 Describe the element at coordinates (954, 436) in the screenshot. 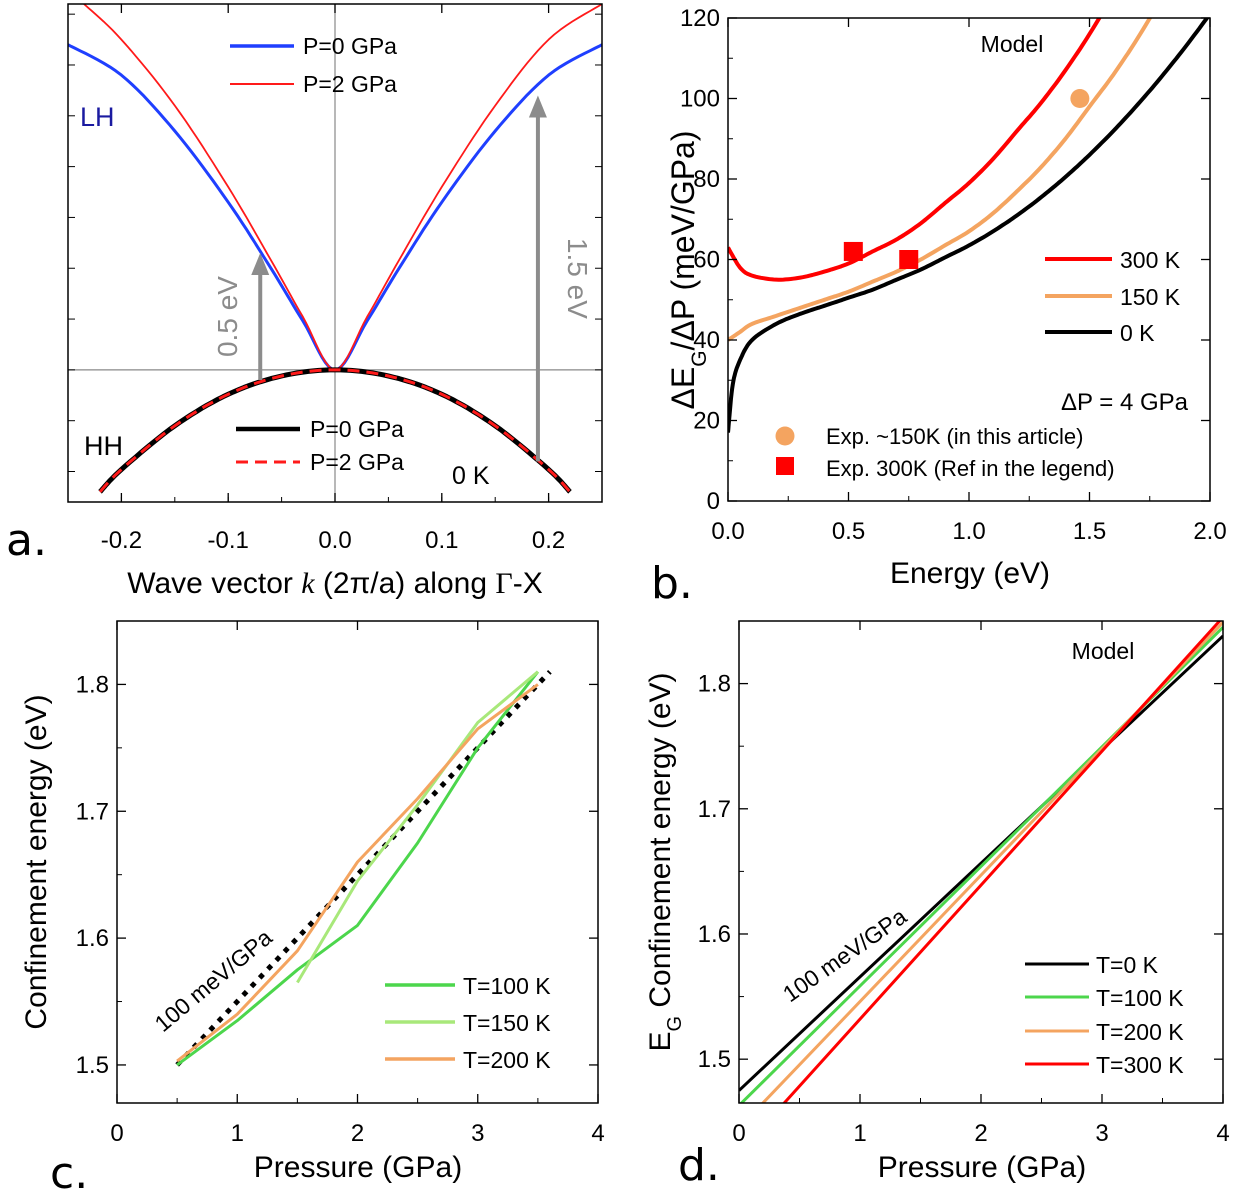

I see `b-legend-circle-label: Exp. ~150K (in this article)` at that location.